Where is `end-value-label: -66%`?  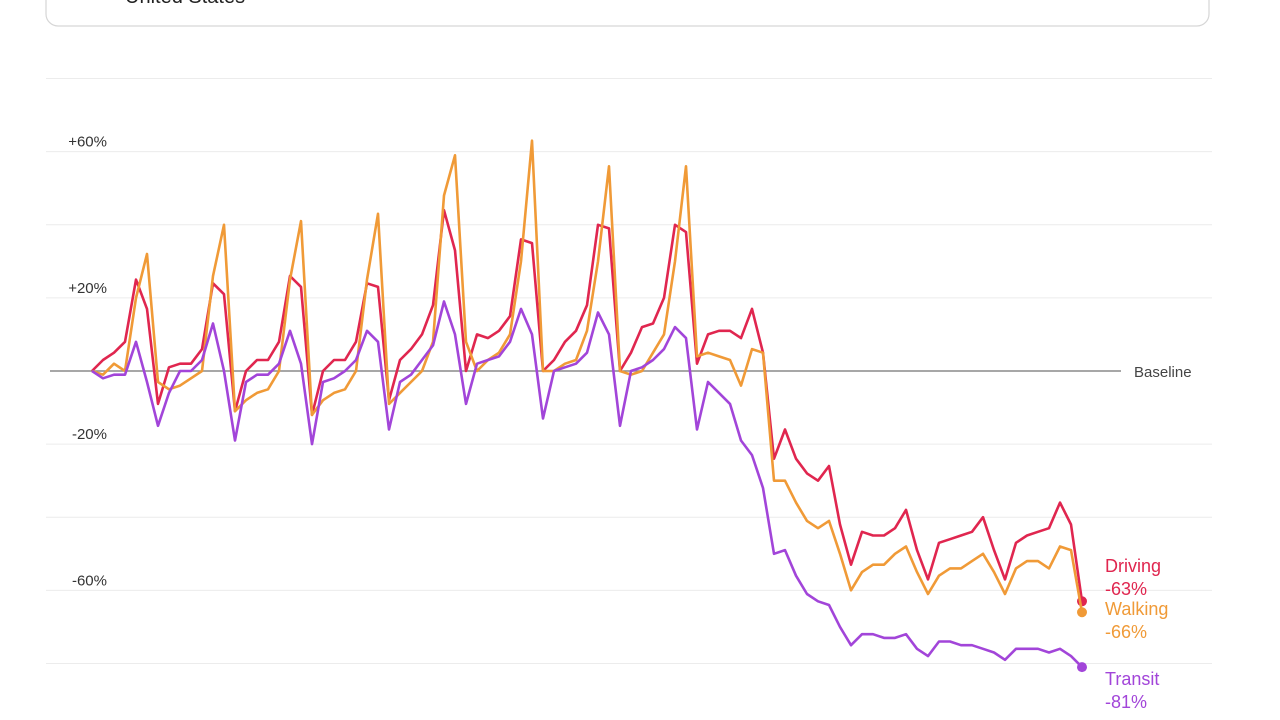 end-value-label: -66% is located at coordinates (1126, 632).